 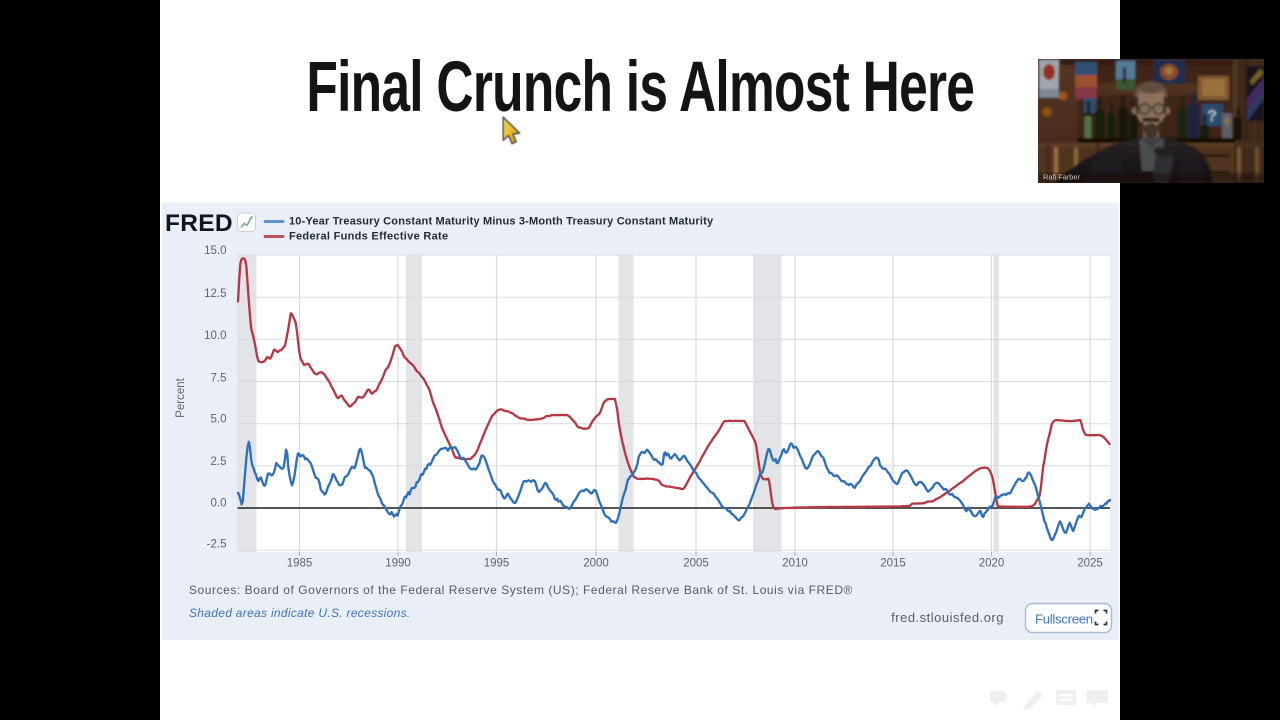 What do you see at coordinates (300, 564) in the screenshot?
I see `svg-text: 1985` at bounding box center [300, 564].